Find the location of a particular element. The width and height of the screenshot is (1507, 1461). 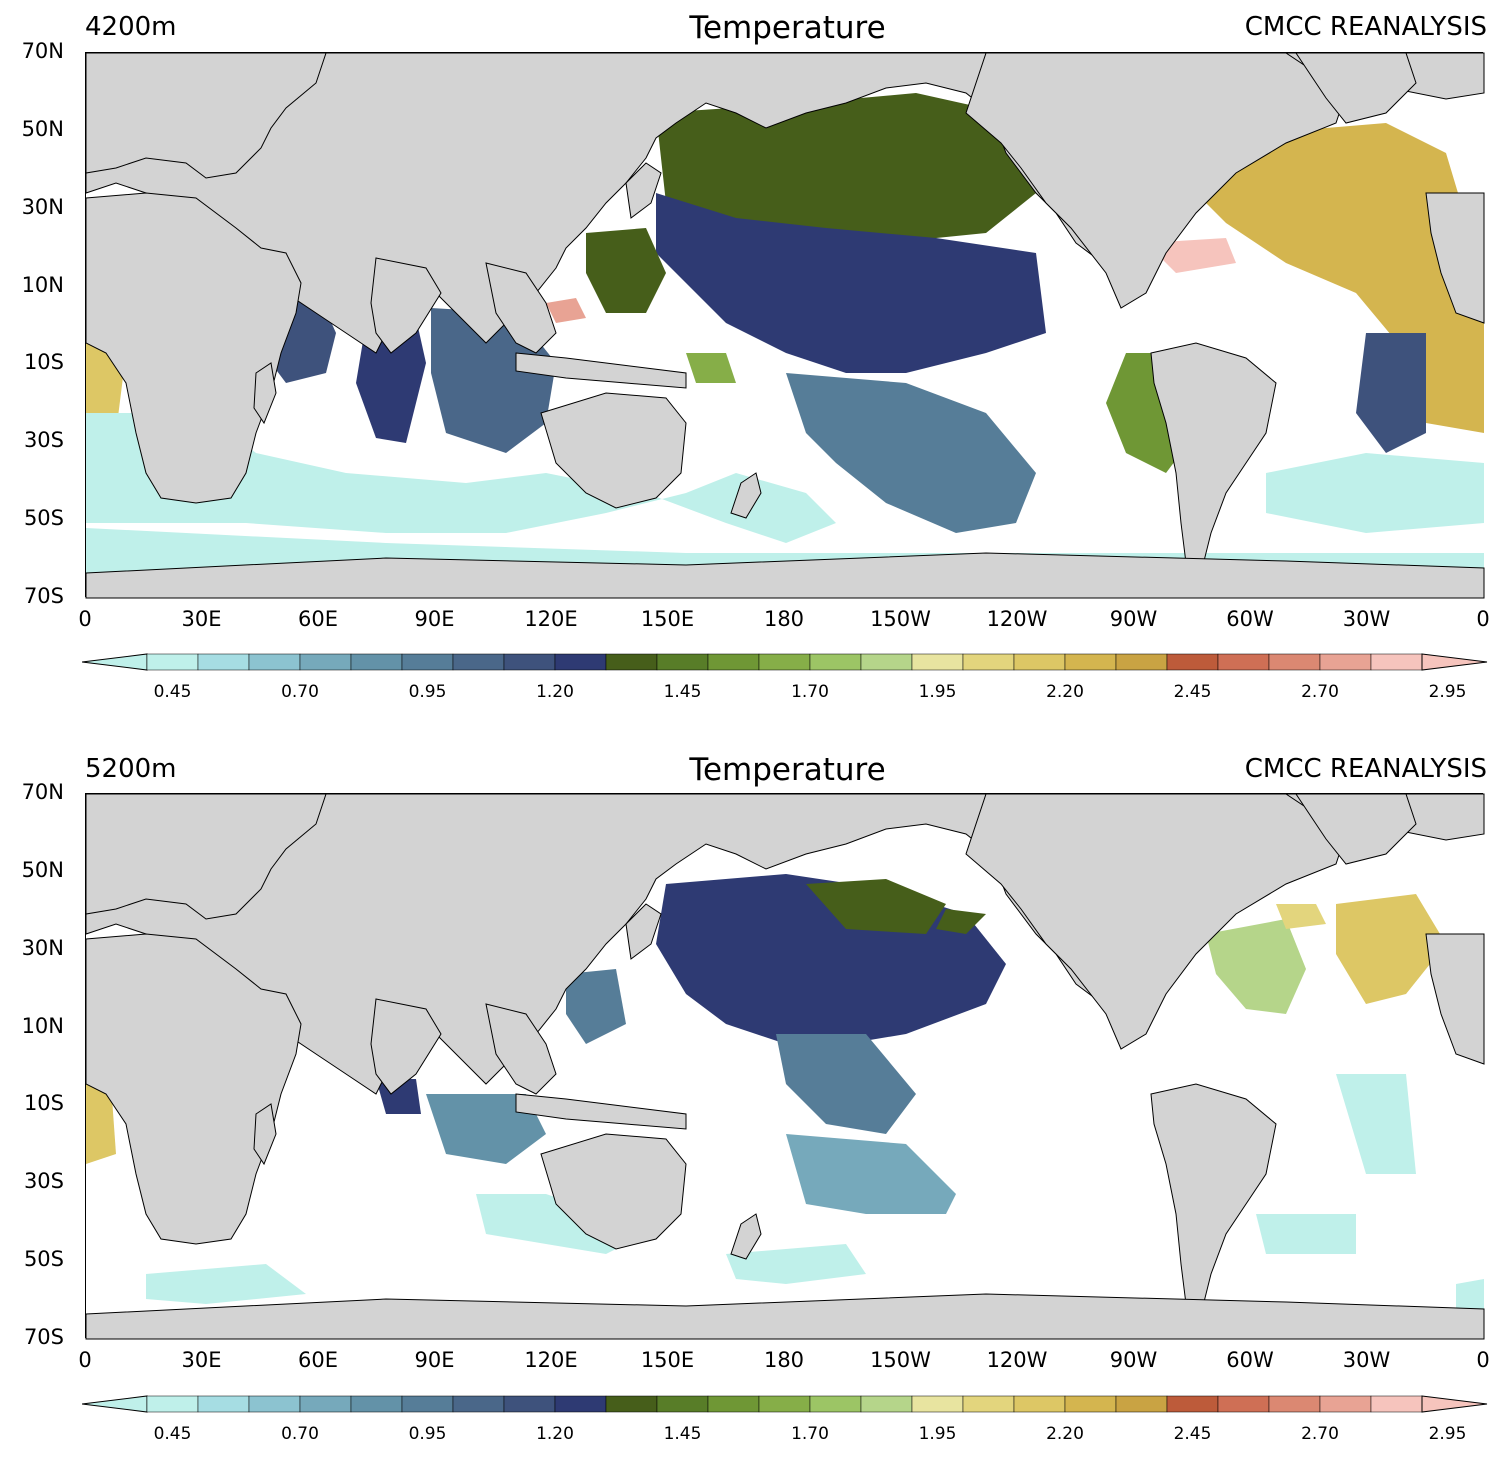

lon-tick-label: 150E is located at coordinates (667, 1360).